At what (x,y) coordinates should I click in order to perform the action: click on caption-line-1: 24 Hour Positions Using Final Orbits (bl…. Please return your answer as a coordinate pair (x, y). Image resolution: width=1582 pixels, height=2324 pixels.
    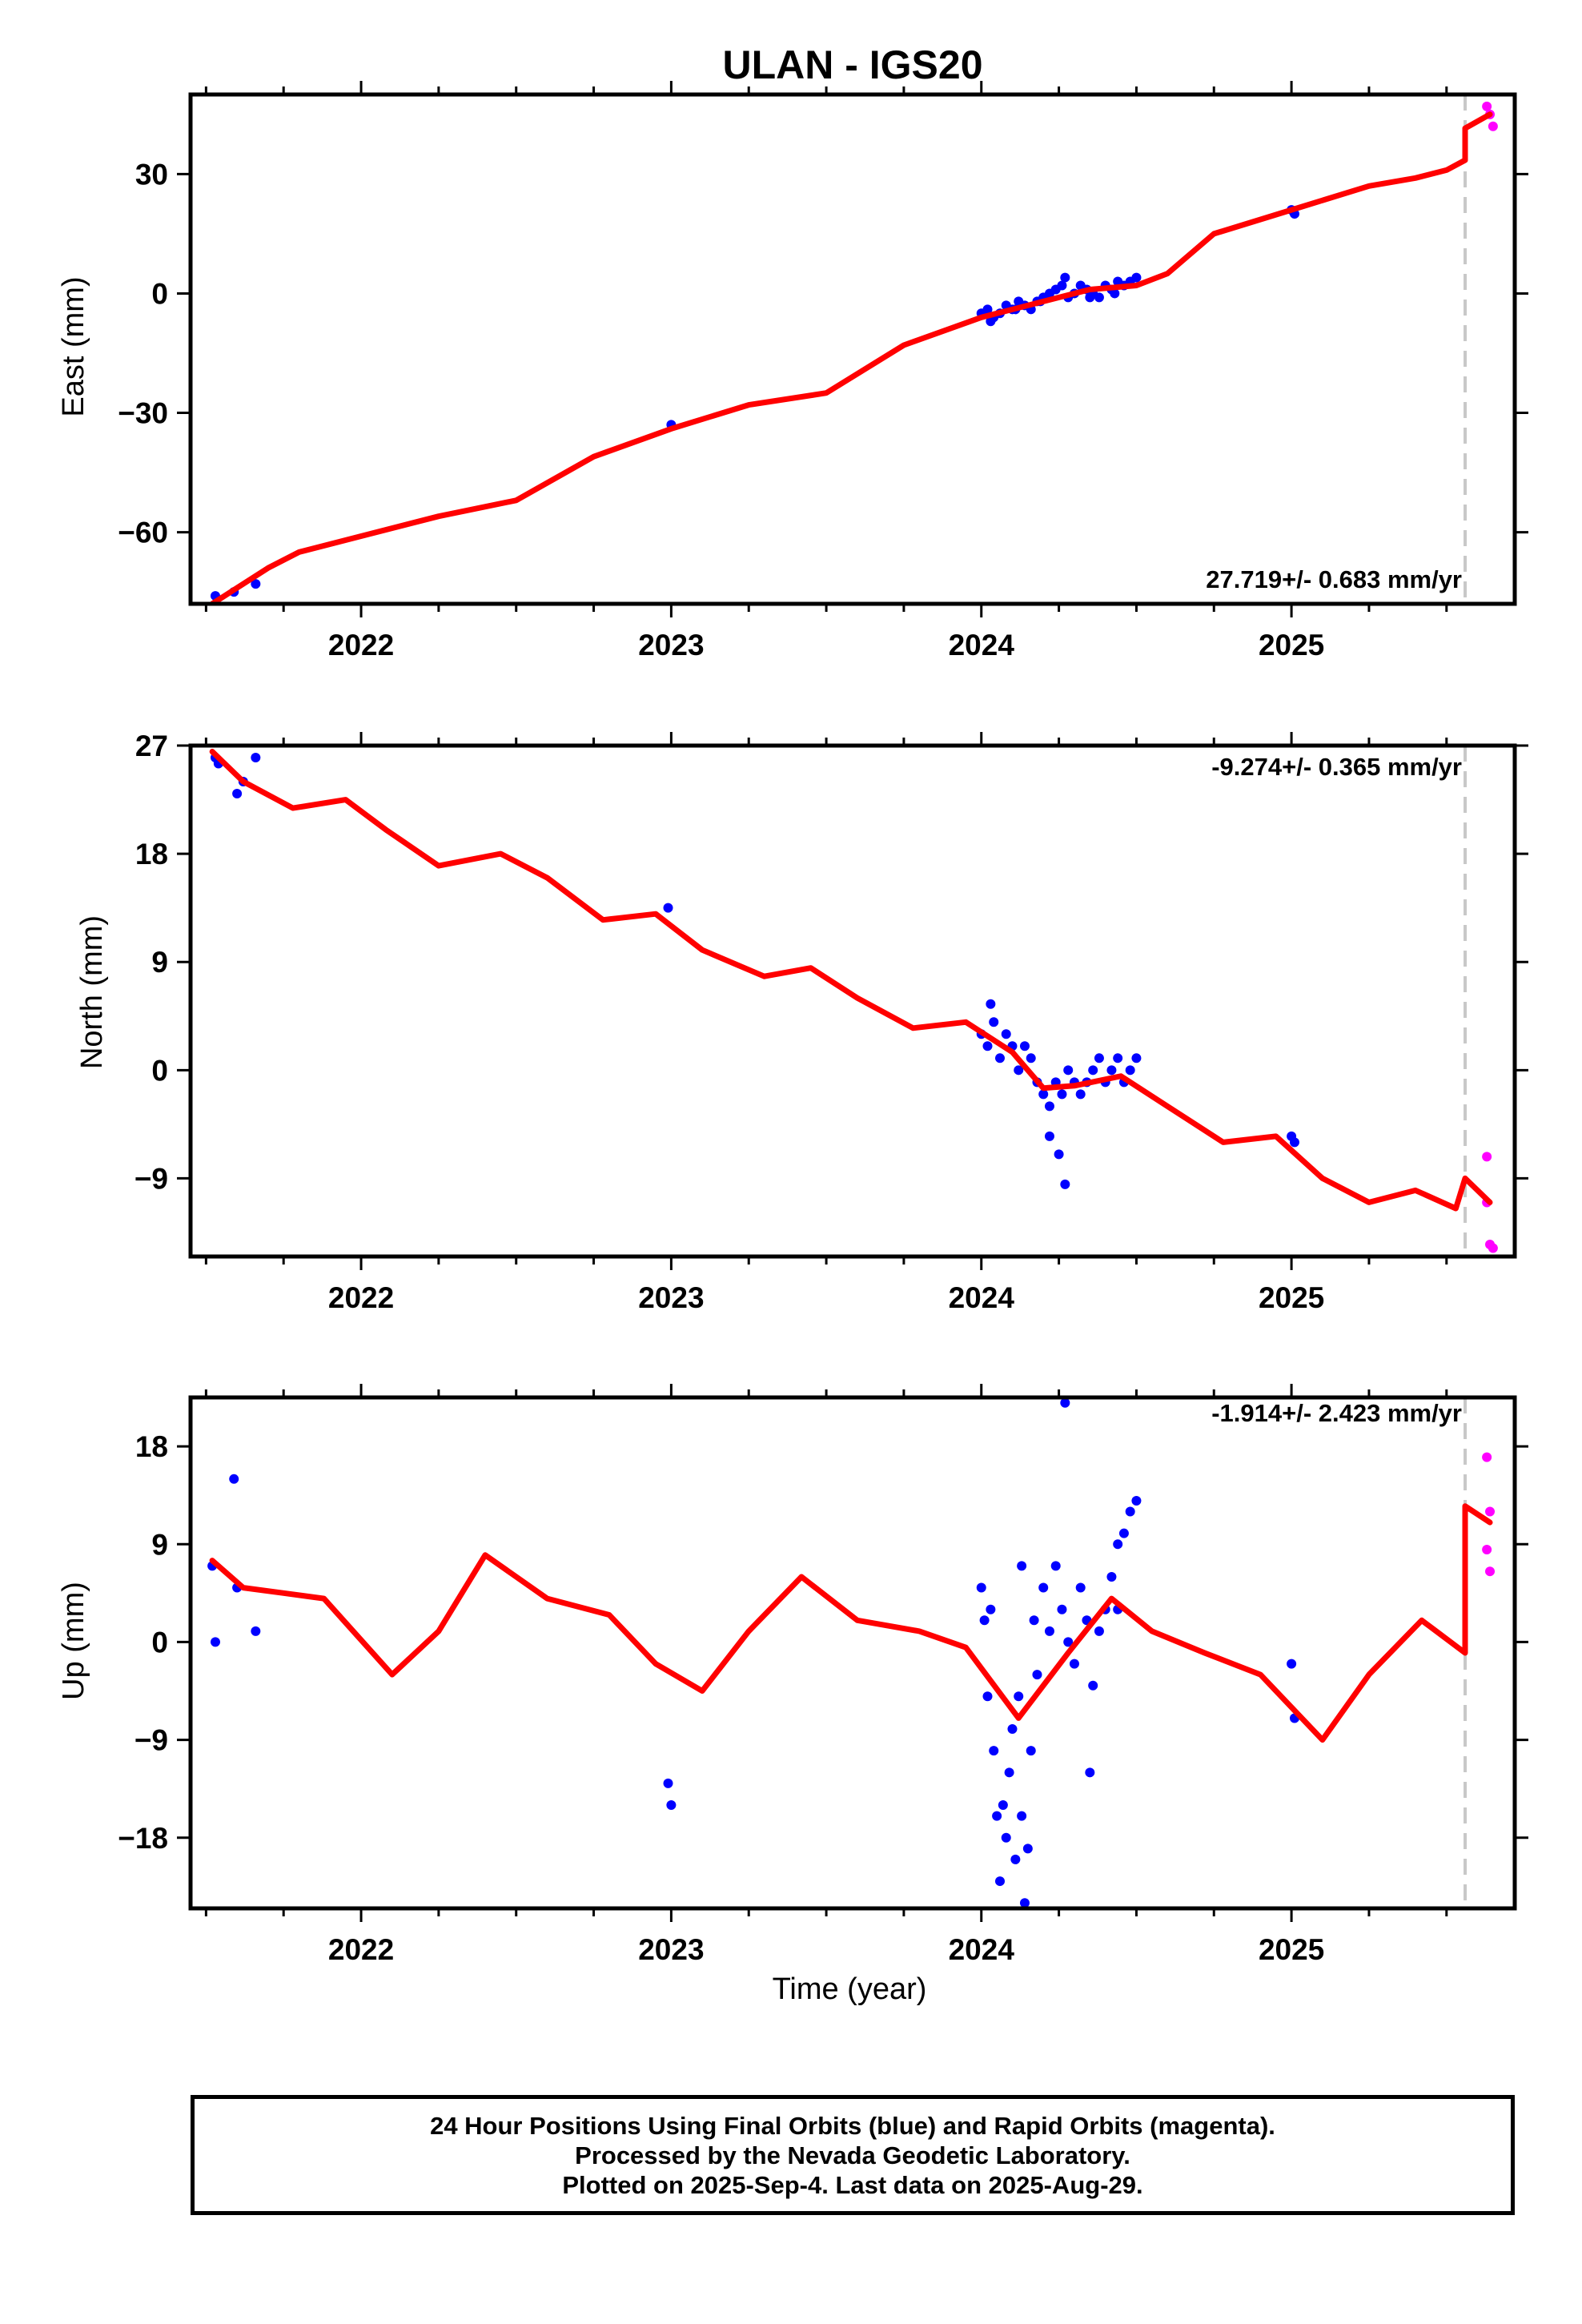
    Looking at the image, I should click on (852, 2125).